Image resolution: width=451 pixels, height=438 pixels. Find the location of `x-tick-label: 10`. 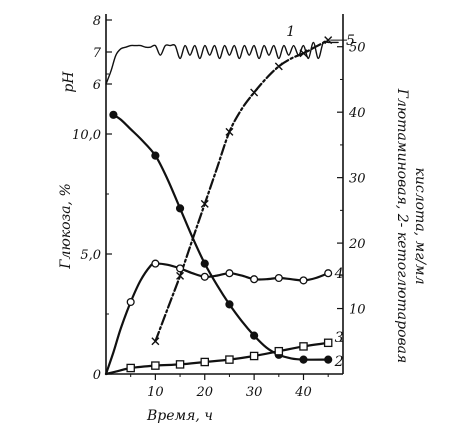

x-tick-label: 10 is located at coordinates (155, 392).